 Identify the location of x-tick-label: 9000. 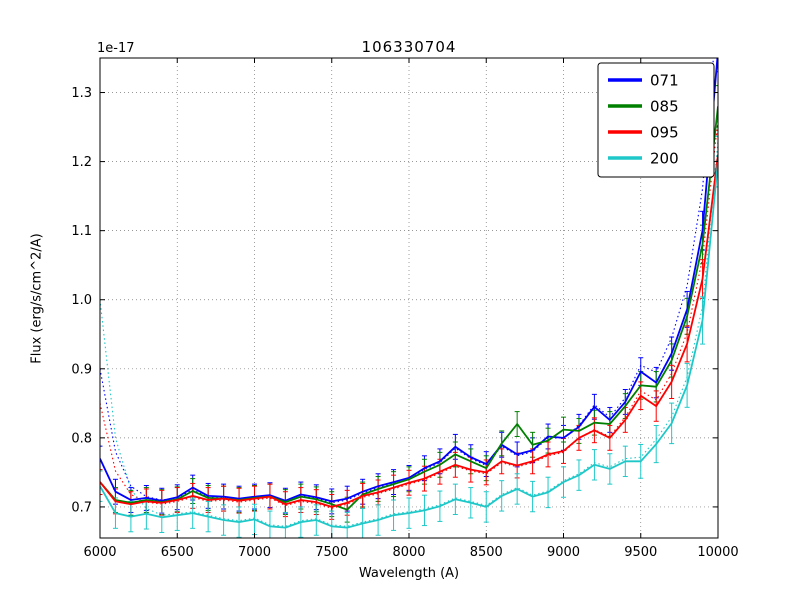
(563, 552).